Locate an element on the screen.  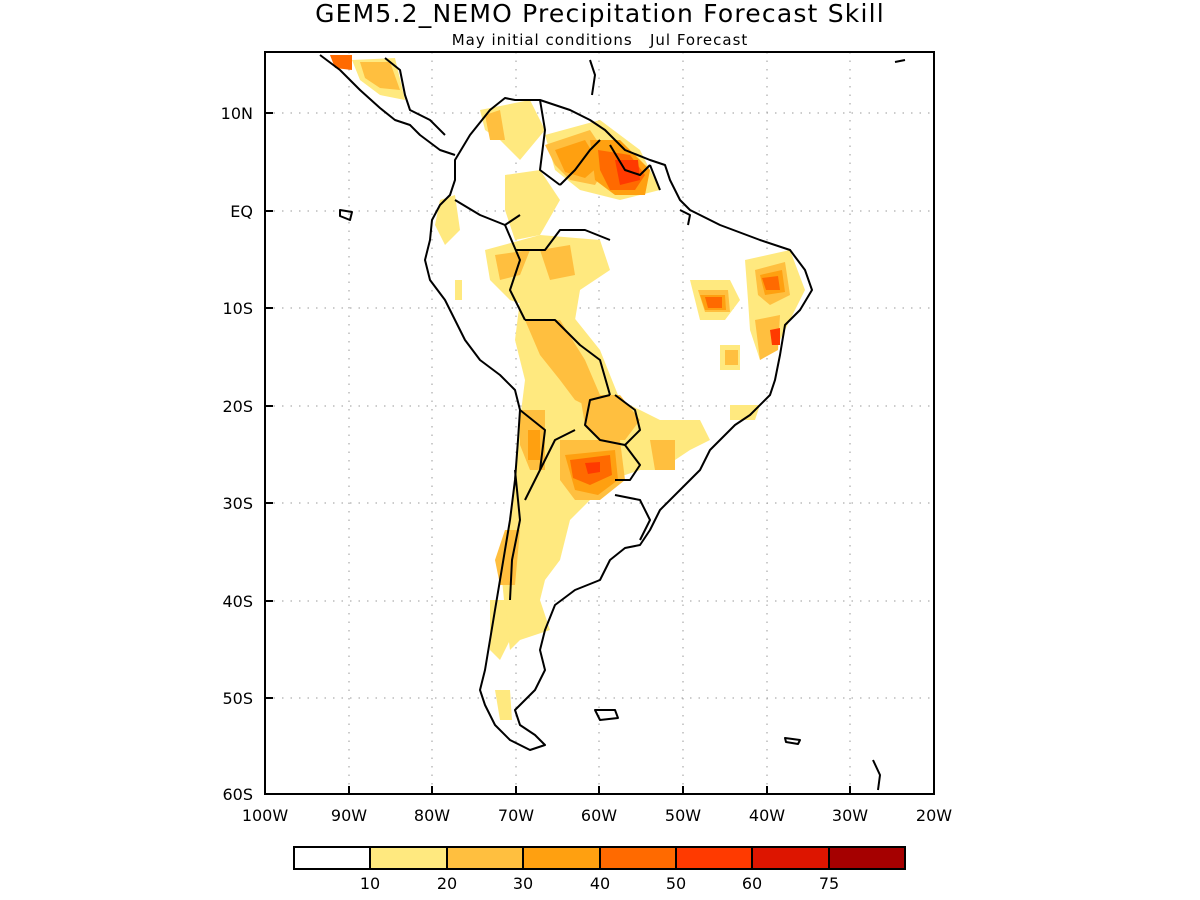
lon-label: 80W is located at coordinates (432, 815).